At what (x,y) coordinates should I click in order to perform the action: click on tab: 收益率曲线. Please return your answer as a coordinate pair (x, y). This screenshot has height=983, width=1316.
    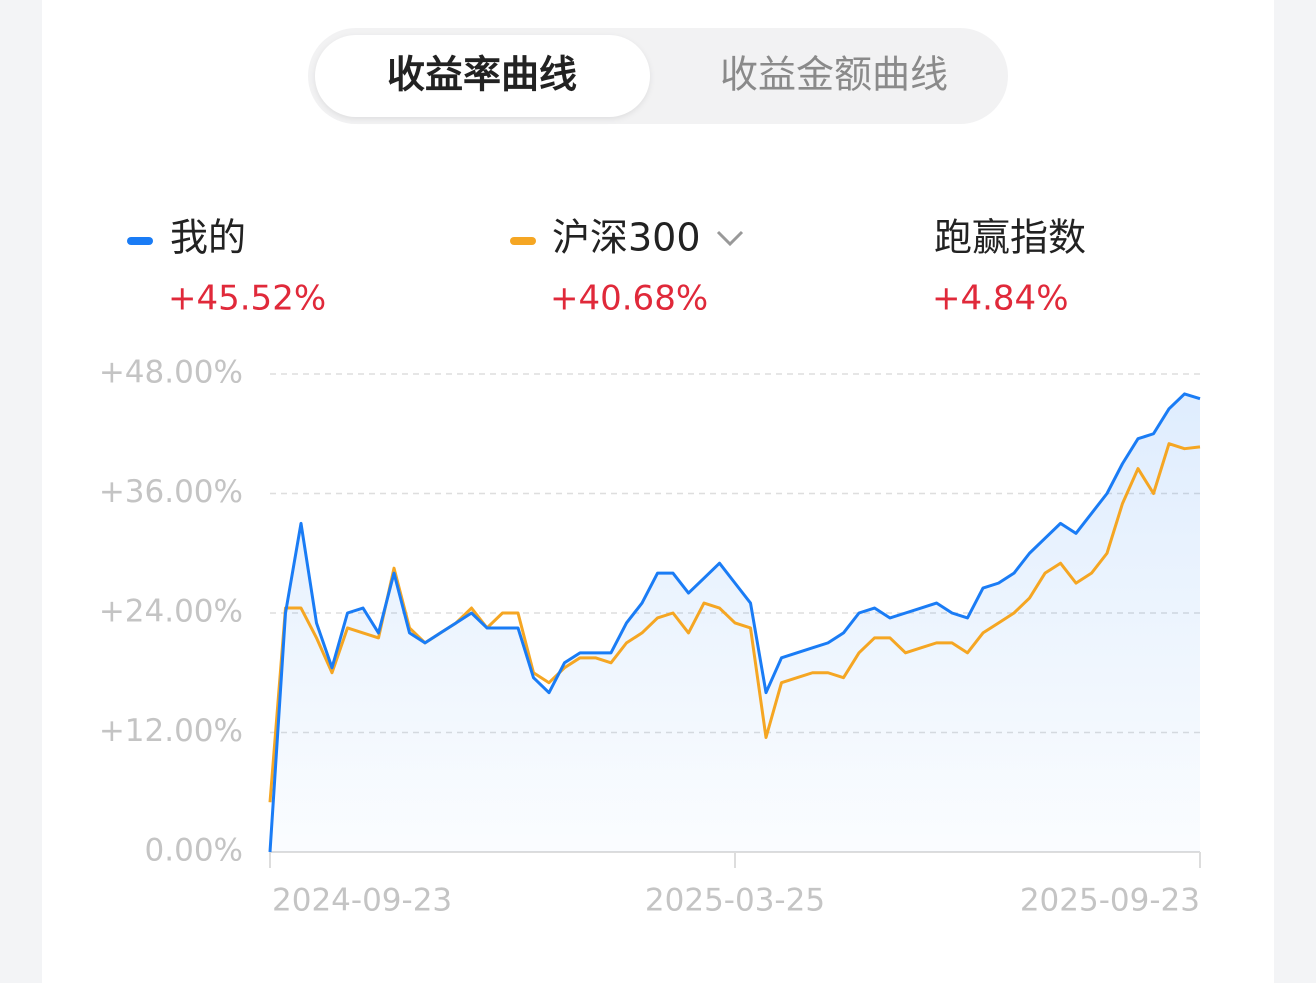
    Looking at the image, I should click on (482, 75).